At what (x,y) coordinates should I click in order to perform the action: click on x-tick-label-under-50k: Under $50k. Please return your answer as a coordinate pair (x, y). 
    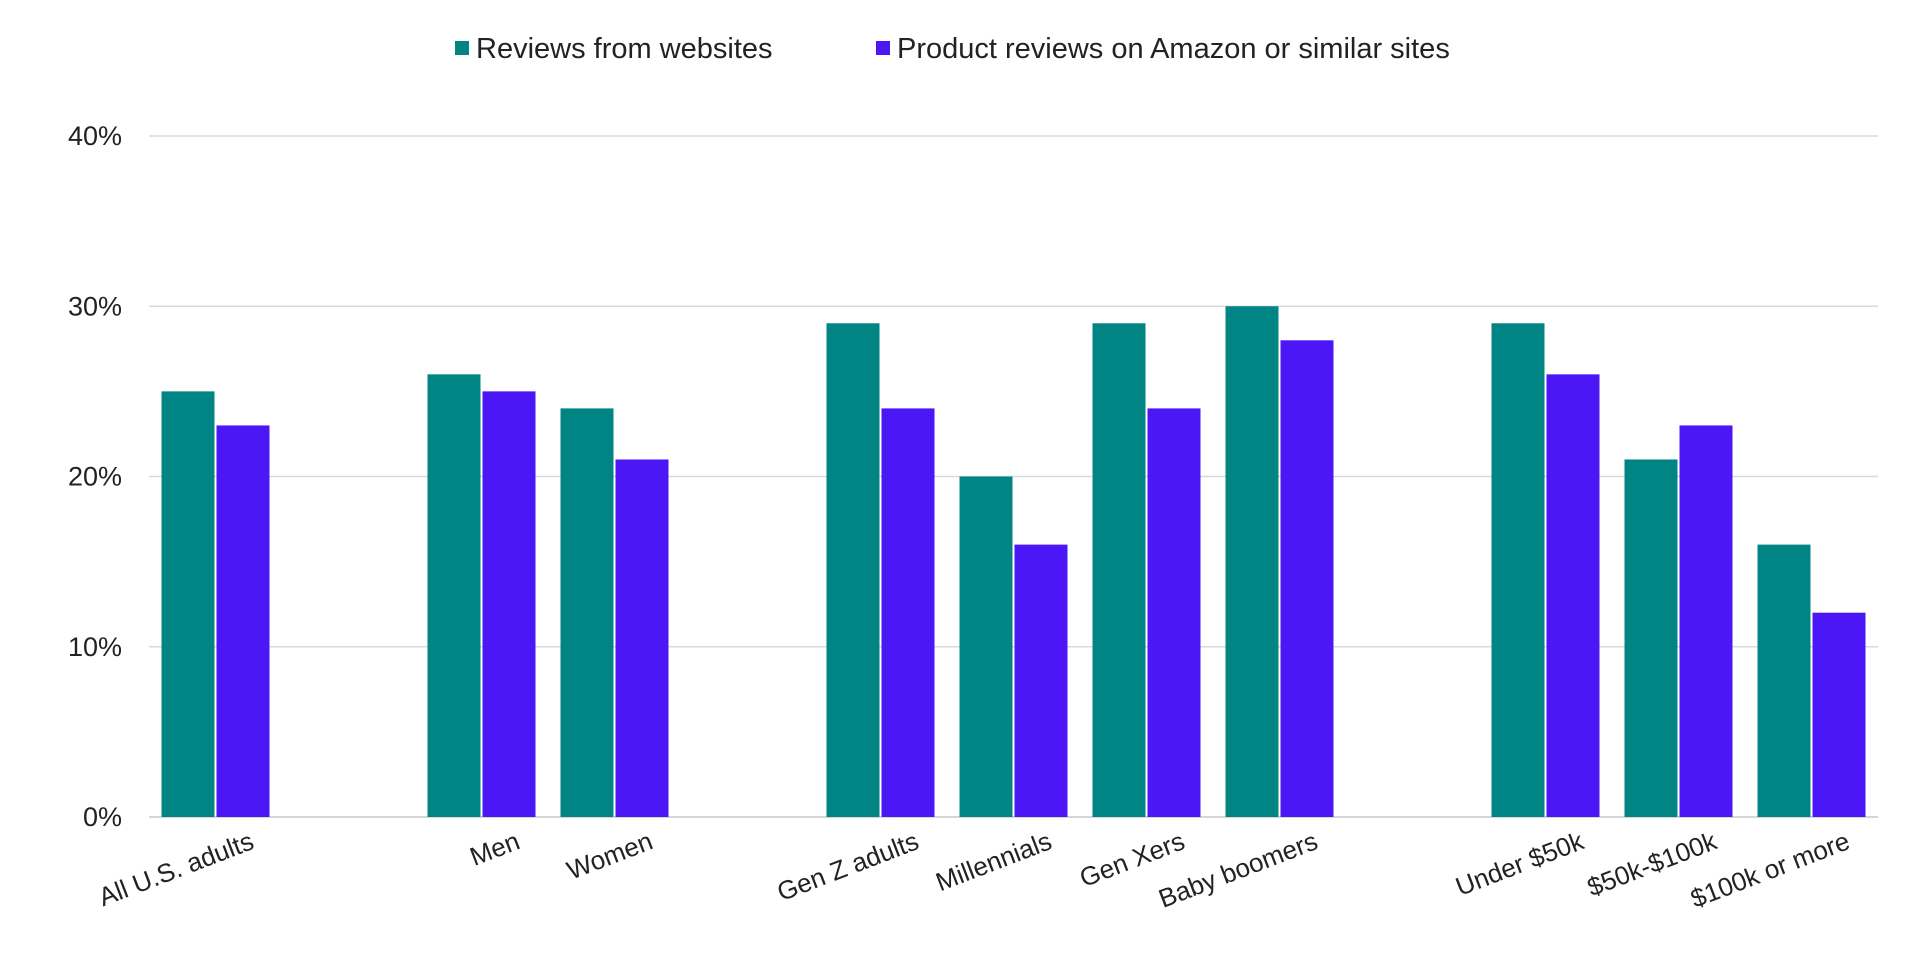
    Looking at the image, I should click on (1519, 863).